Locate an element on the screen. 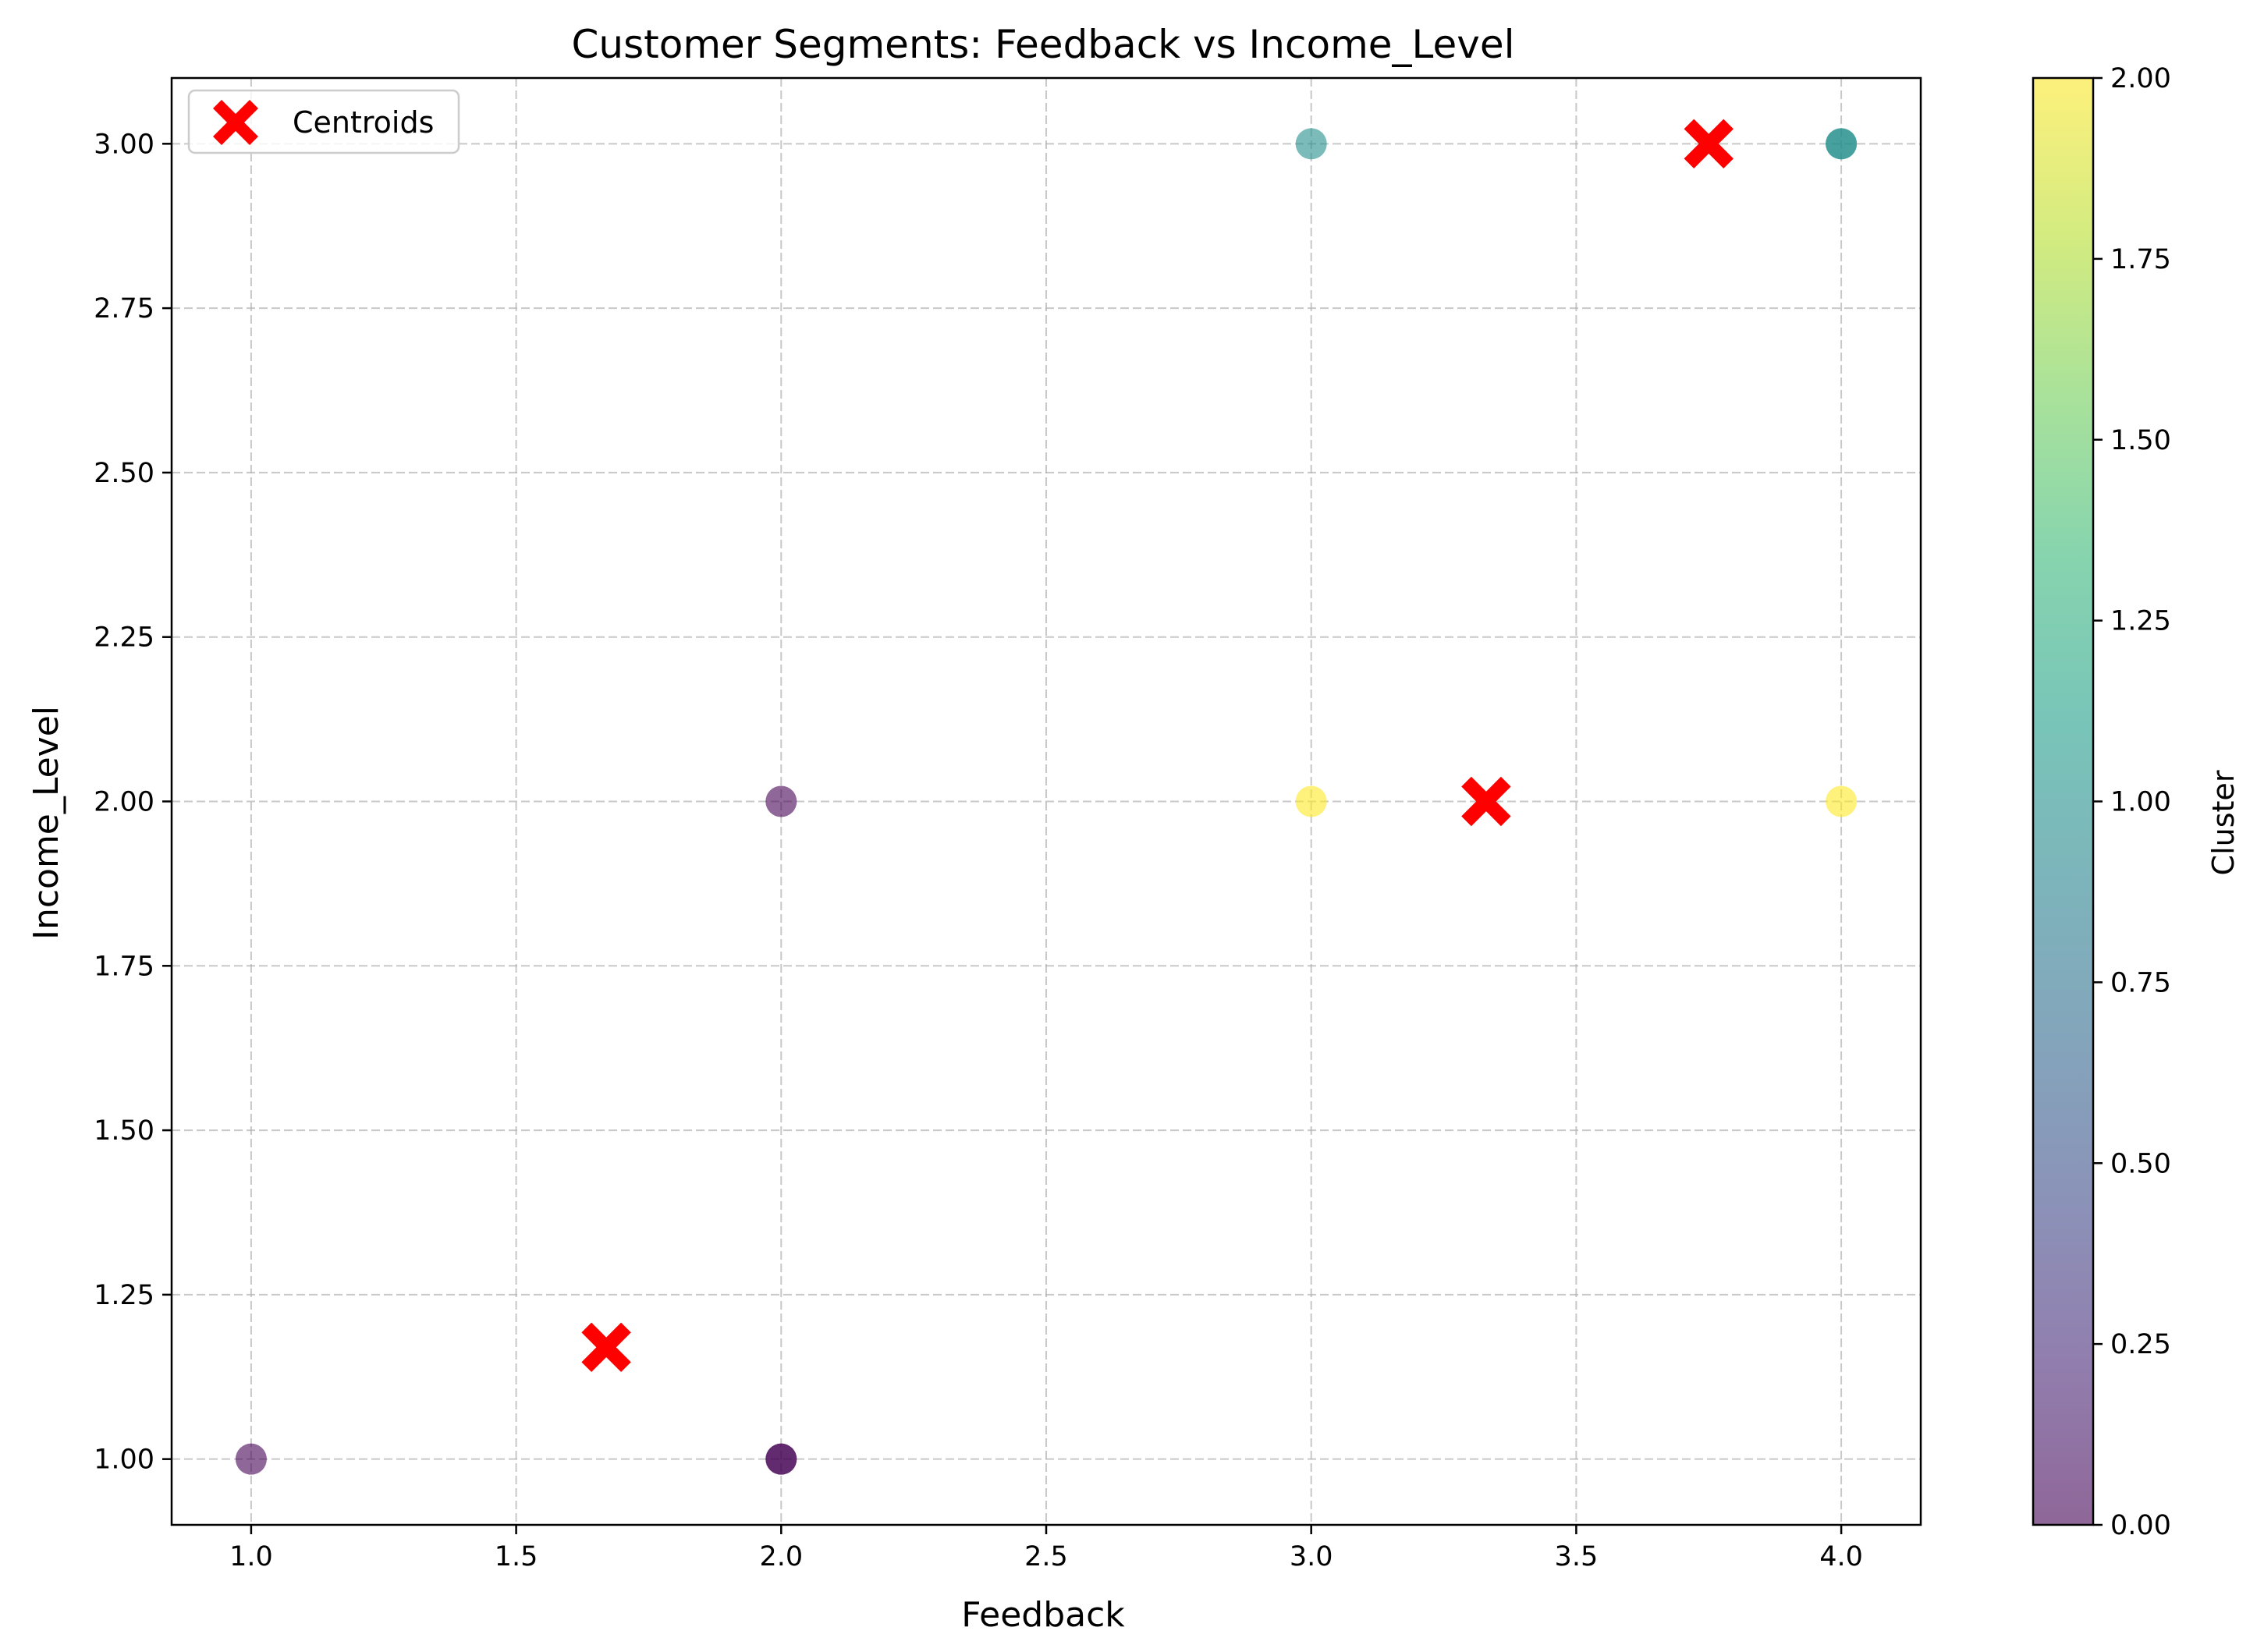 This screenshot has width=2257, height=1652. colorbar-tick-label: 0.50 is located at coordinates (2140, 1163).